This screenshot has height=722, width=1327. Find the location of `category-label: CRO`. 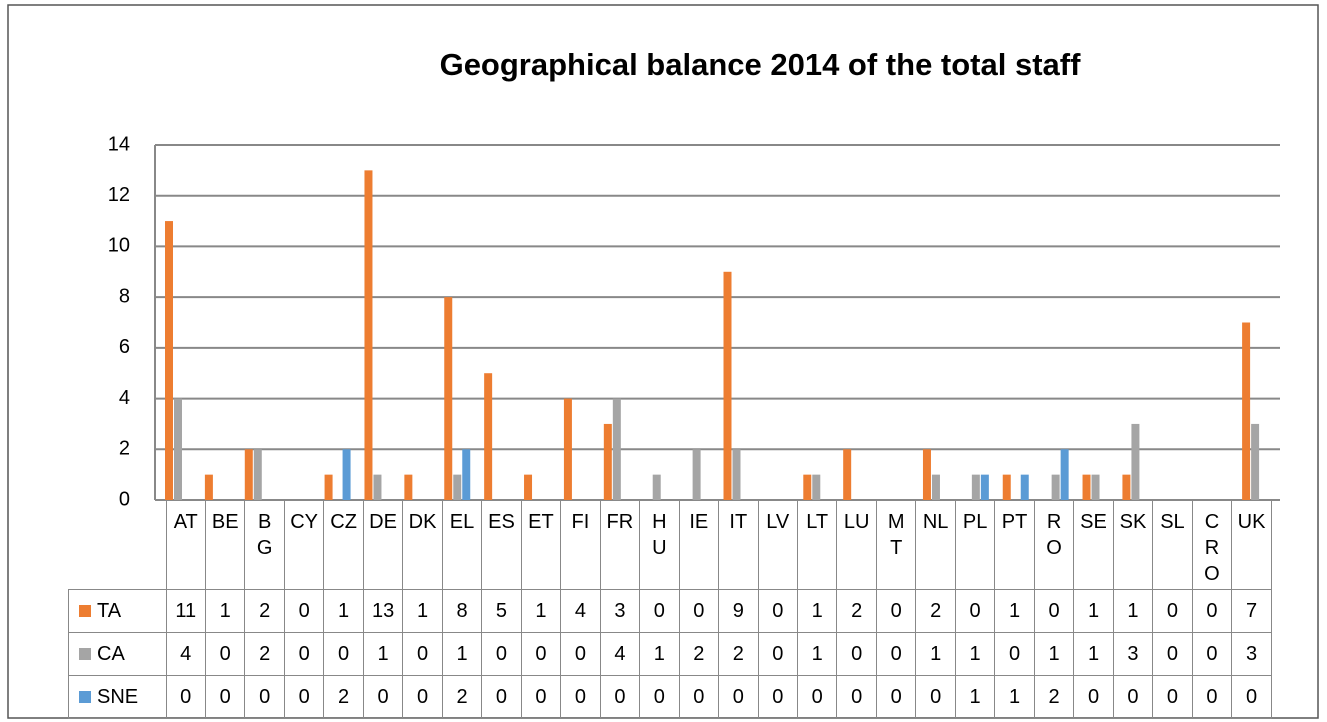

category-label: CRO is located at coordinates (1212, 545).